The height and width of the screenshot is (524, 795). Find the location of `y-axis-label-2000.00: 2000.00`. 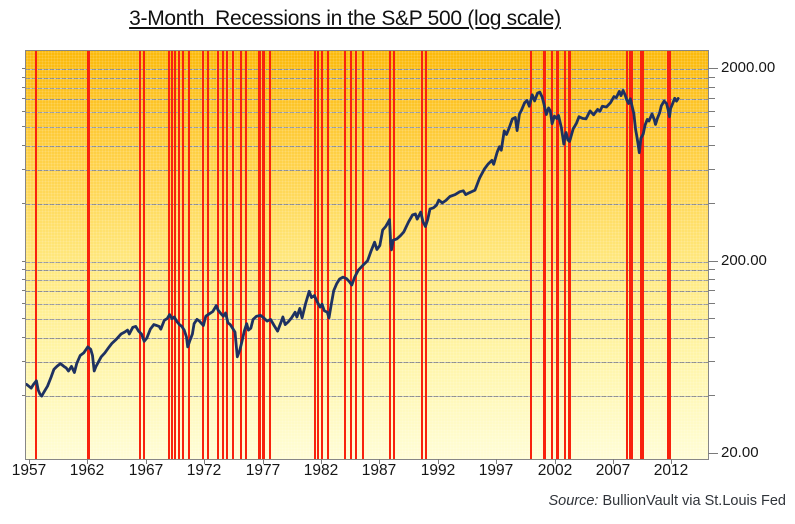

y-axis-label-2000.00: 2000.00 is located at coordinates (748, 67).